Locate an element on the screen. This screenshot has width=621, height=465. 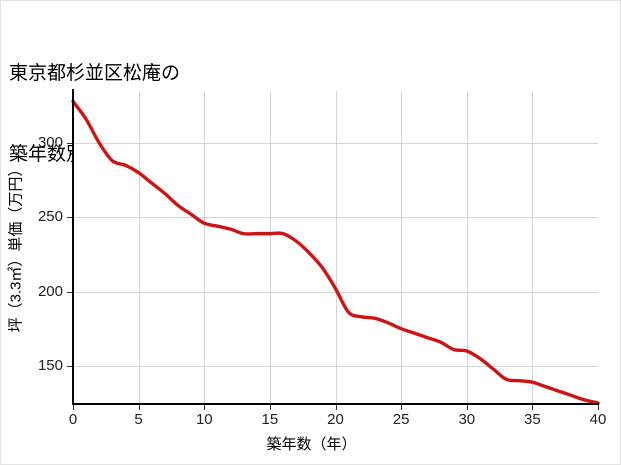
chart-title-line-1: 東京都杉並区松庵の is located at coordinates (95, 73).